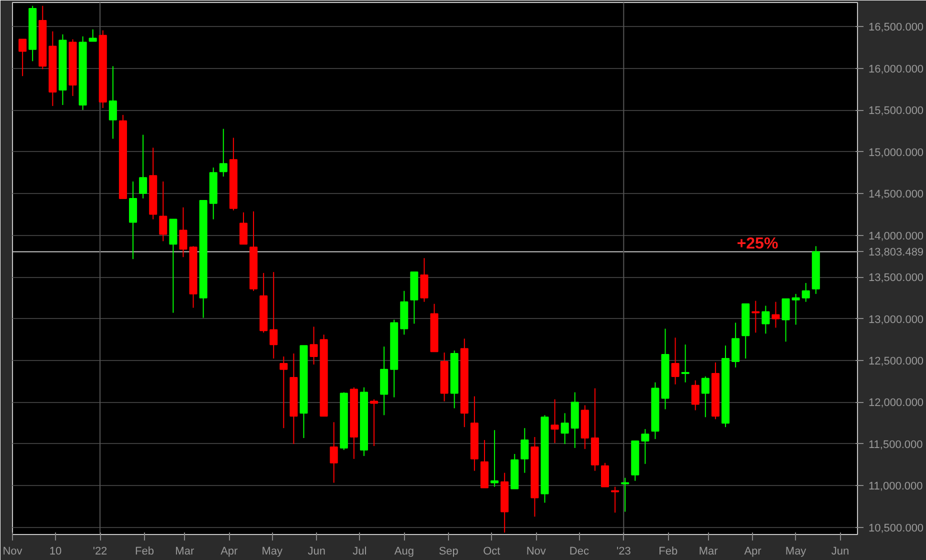 The image size is (926, 560). Describe the element at coordinates (896, 362) in the screenshot. I see `y-tick-label: 12,500.000` at that location.